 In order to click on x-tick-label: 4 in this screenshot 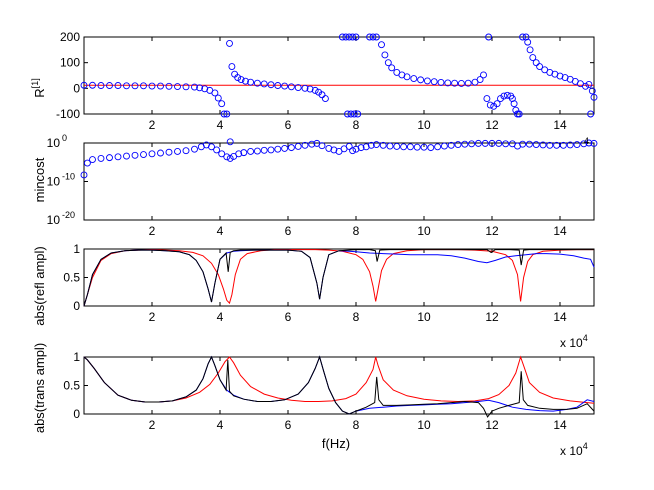, I will do `click(220, 317)`.